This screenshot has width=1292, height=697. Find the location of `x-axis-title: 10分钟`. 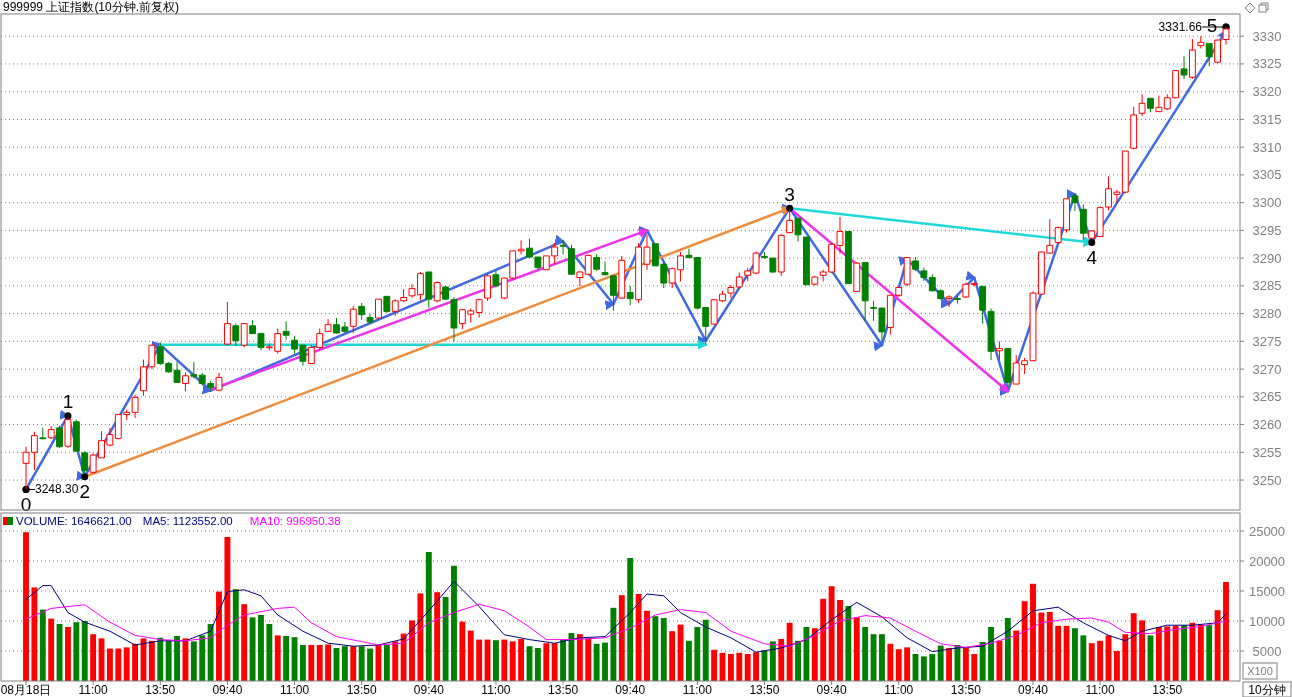

x-axis-title: 10分钟 is located at coordinates (1267, 690).